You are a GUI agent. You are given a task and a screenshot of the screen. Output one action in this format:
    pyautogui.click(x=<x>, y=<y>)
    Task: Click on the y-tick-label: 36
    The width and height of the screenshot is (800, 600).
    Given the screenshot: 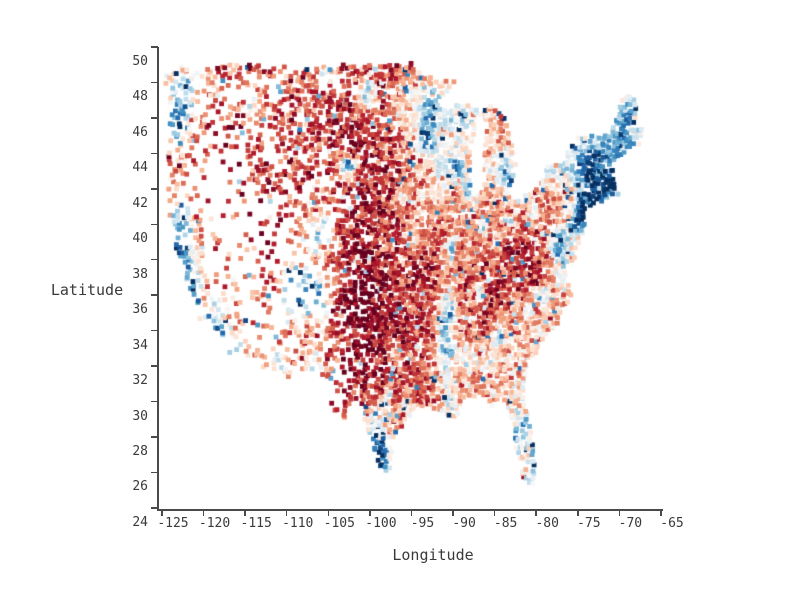 What is the action you would take?
    pyautogui.click(x=140, y=310)
    